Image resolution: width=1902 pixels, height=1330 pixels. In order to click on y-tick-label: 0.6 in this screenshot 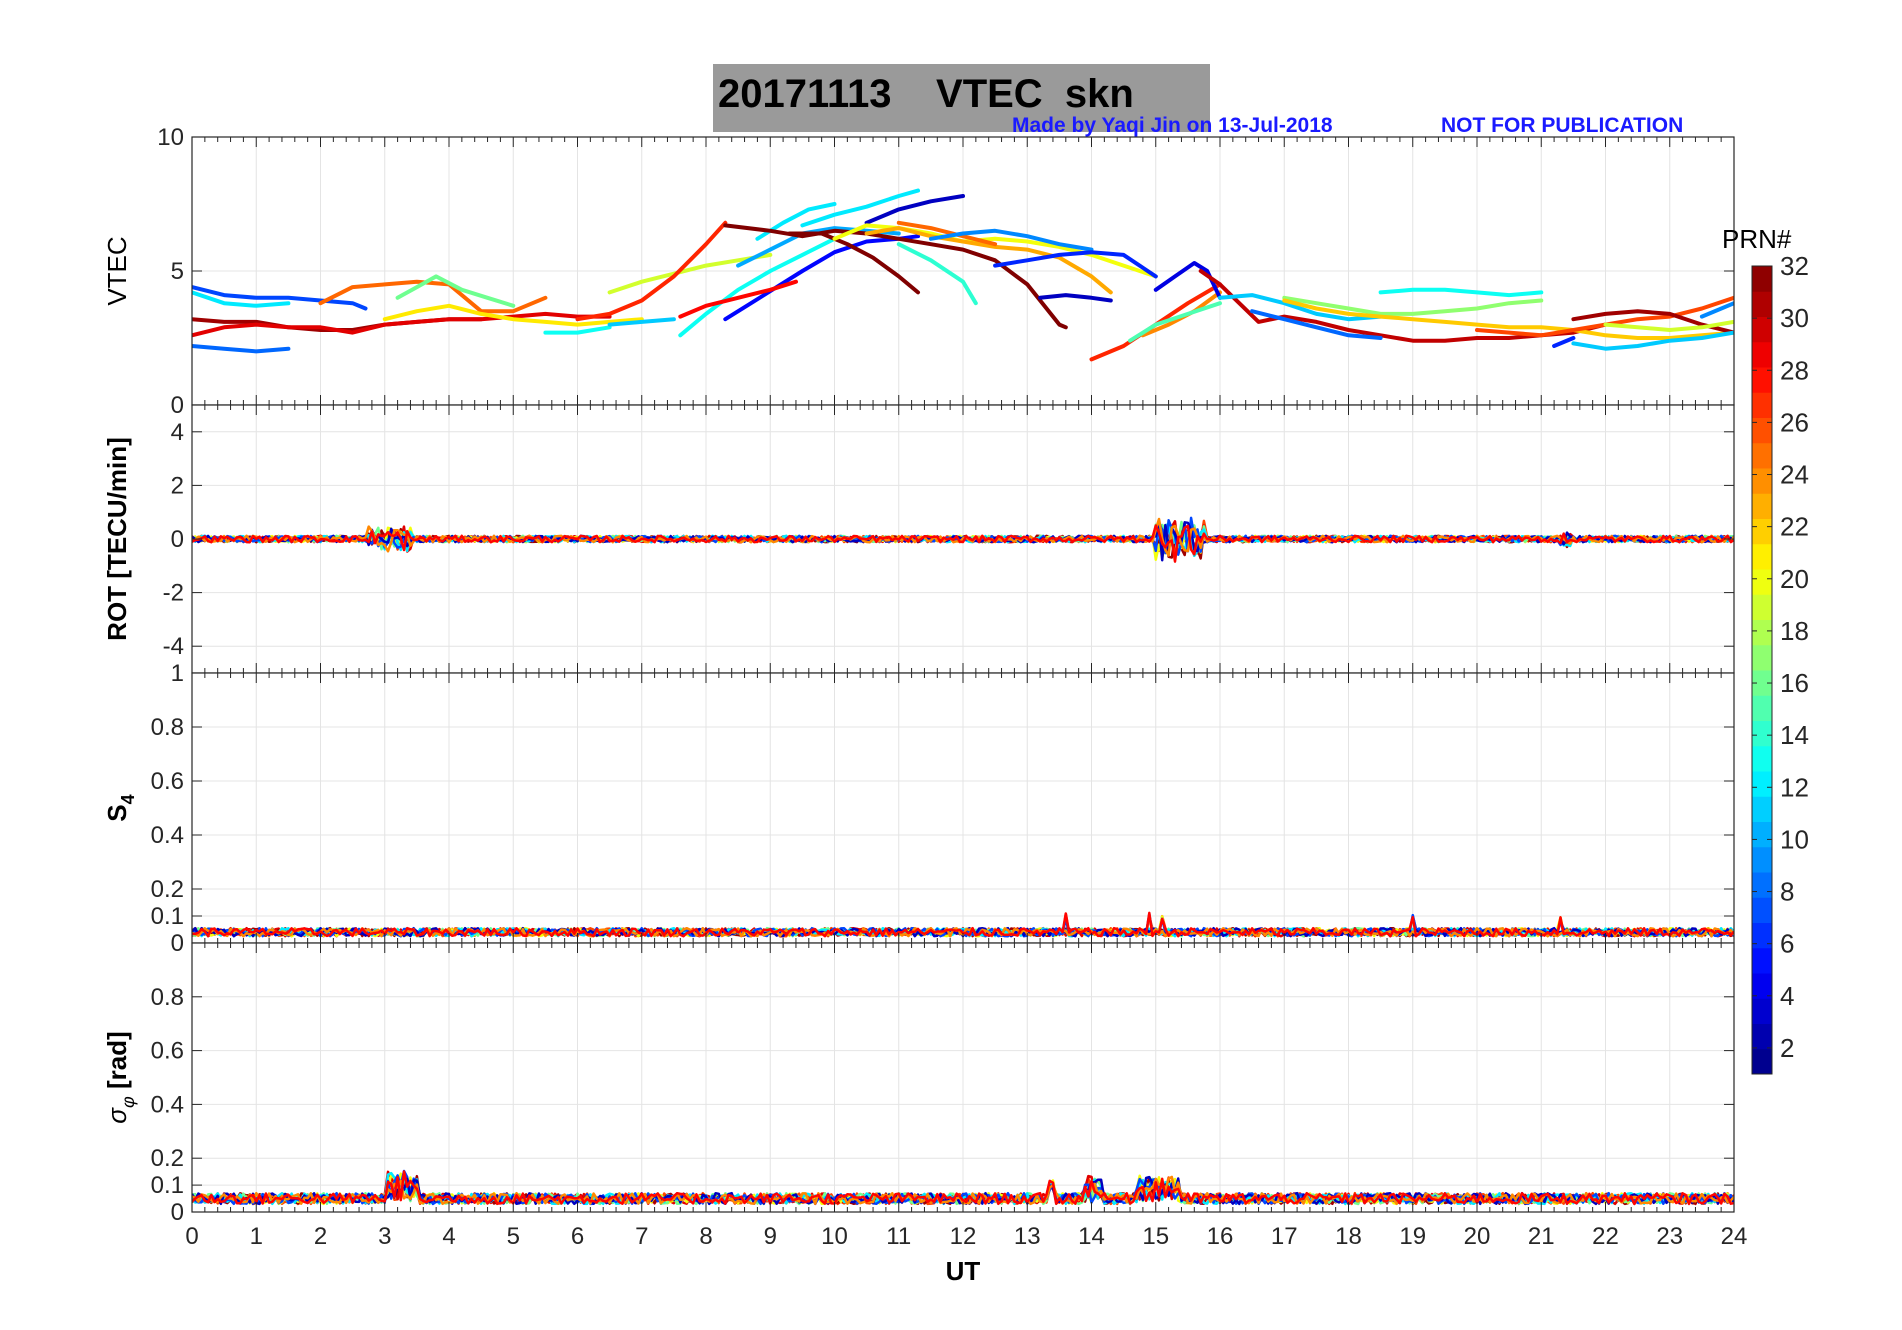, I will do `click(167, 1051)`.